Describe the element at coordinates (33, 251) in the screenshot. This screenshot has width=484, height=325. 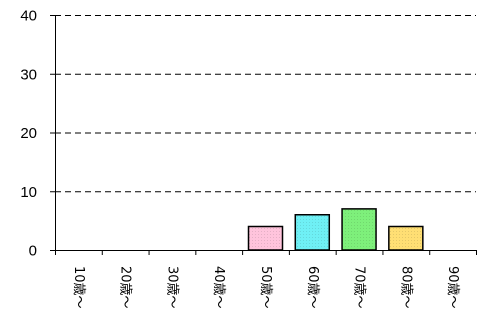
I see `y-tick-label: 0` at that location.